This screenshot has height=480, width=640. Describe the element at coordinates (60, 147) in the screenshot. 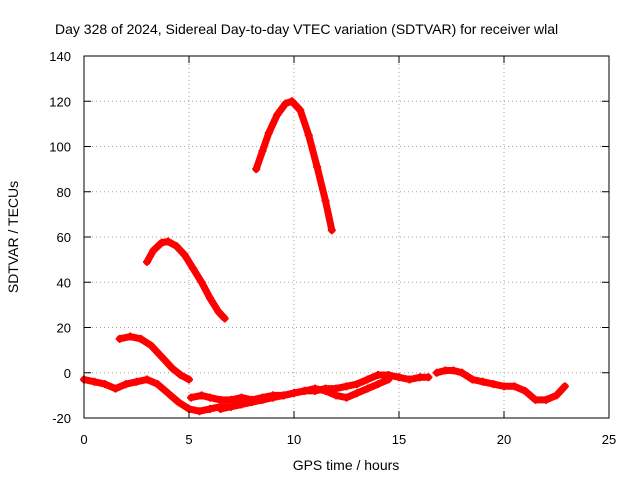

I see `y-tick-label: 100` at that location.